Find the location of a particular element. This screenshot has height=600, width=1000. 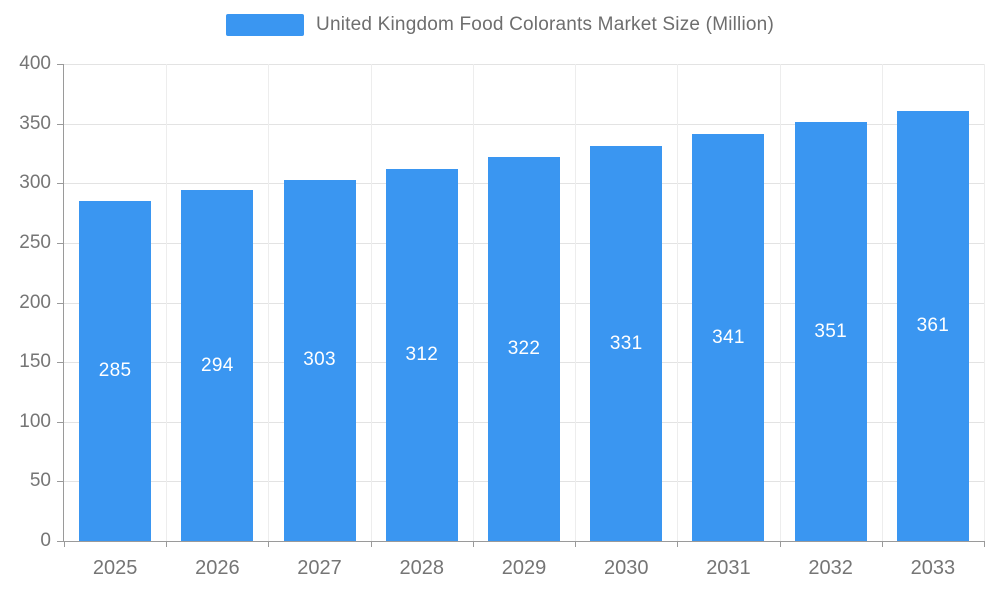

bar-value-label: 351 is located at coordinates (830, 331).